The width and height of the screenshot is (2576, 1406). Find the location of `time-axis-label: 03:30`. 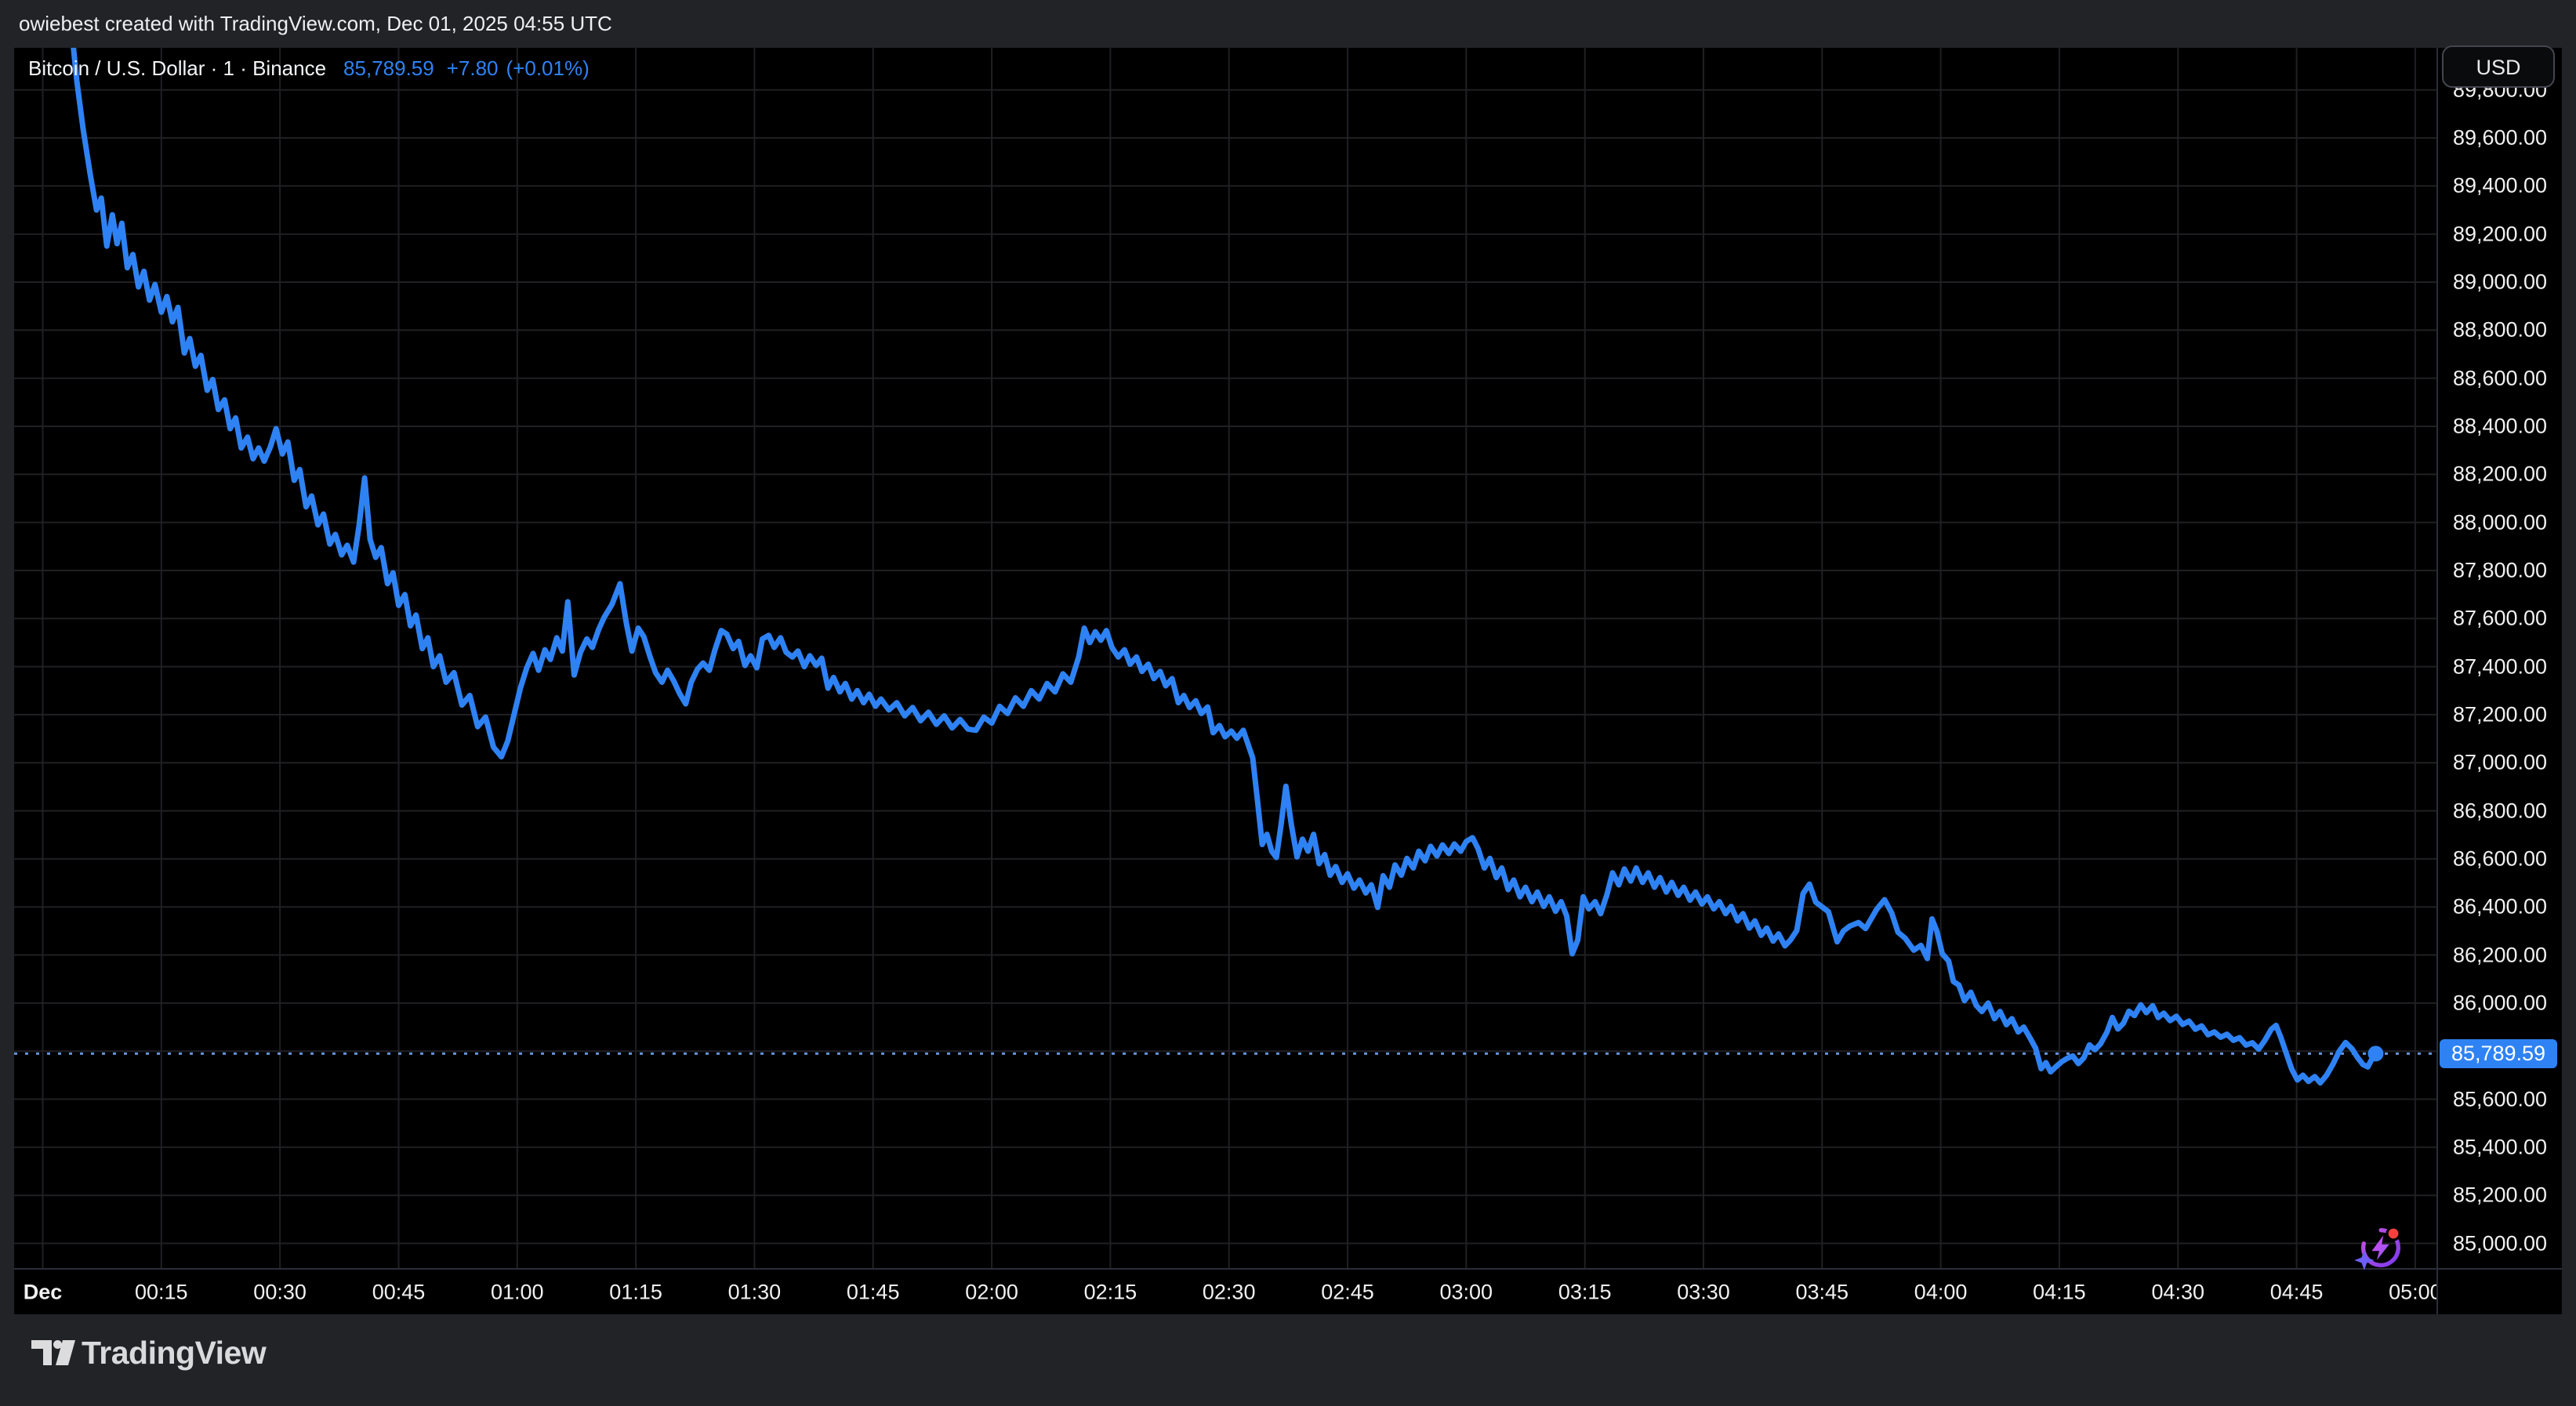

time-axis-label: 03:30 is located at coordinates (1703, 1291).